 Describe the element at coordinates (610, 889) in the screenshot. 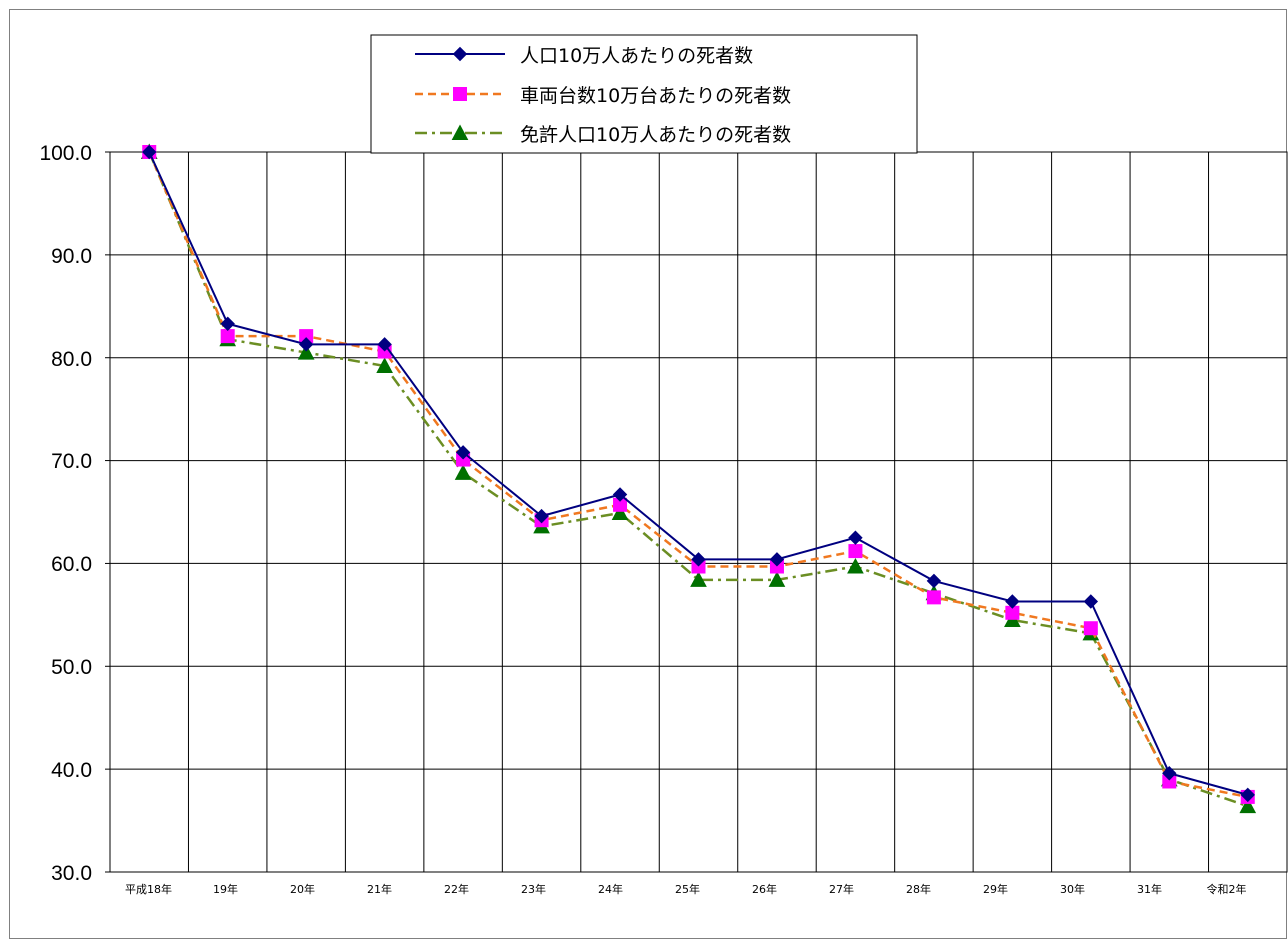

I see `x-tick-label: 24年` at that location.